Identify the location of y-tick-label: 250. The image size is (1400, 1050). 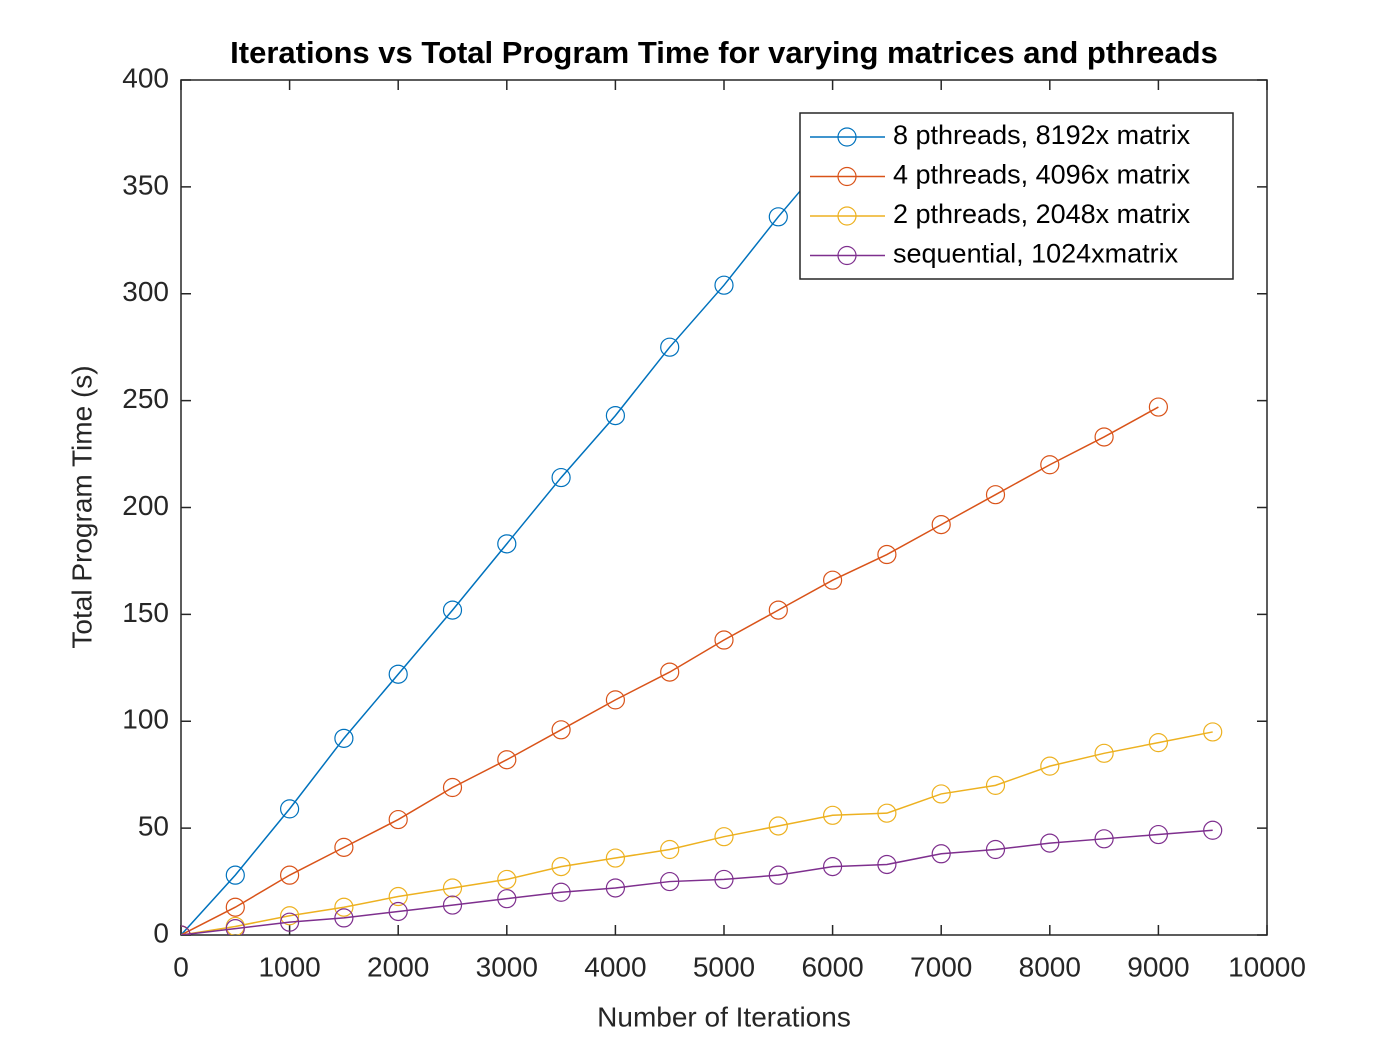
(145, 398).